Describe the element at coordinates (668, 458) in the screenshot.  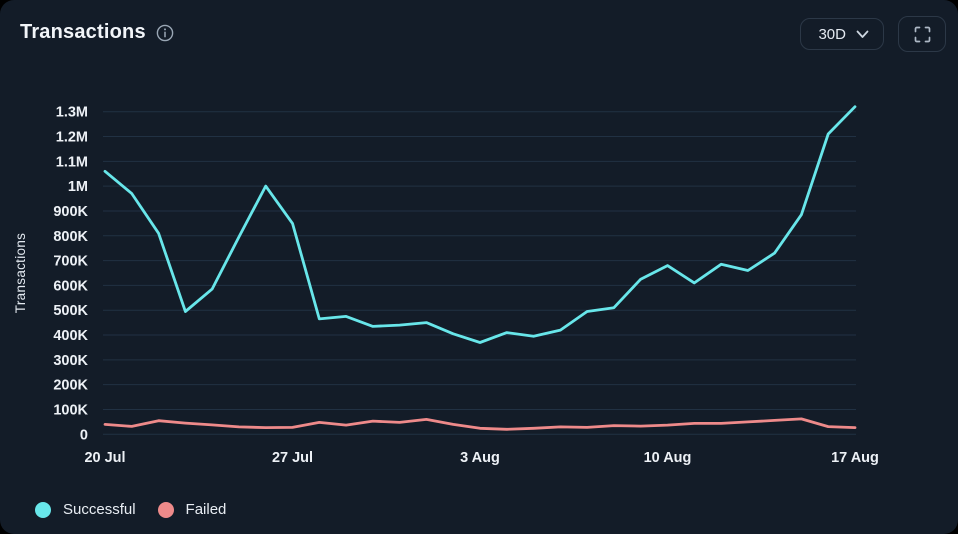
I see `x-tick-label: 10 Aug` at that location.